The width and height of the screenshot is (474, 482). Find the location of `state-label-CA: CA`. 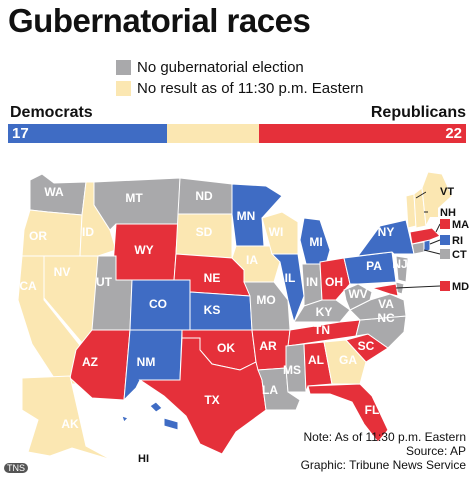

state-label-CA: CA is located at coordinates (28, 286).